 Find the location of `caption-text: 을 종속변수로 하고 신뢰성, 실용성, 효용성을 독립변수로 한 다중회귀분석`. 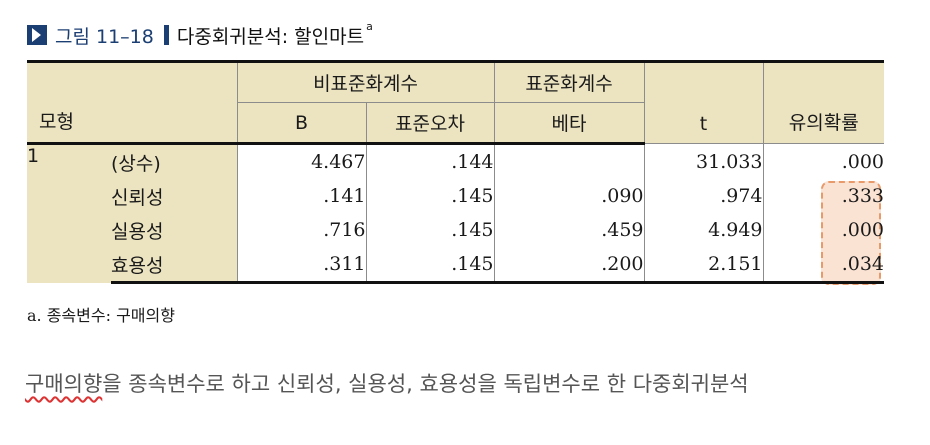

caption-text: 을 종속변수로 하고 신뢰성, 실용성, 효용성을 독립변수로 한 다중회귀분석 is located at coordinates (425, 384).